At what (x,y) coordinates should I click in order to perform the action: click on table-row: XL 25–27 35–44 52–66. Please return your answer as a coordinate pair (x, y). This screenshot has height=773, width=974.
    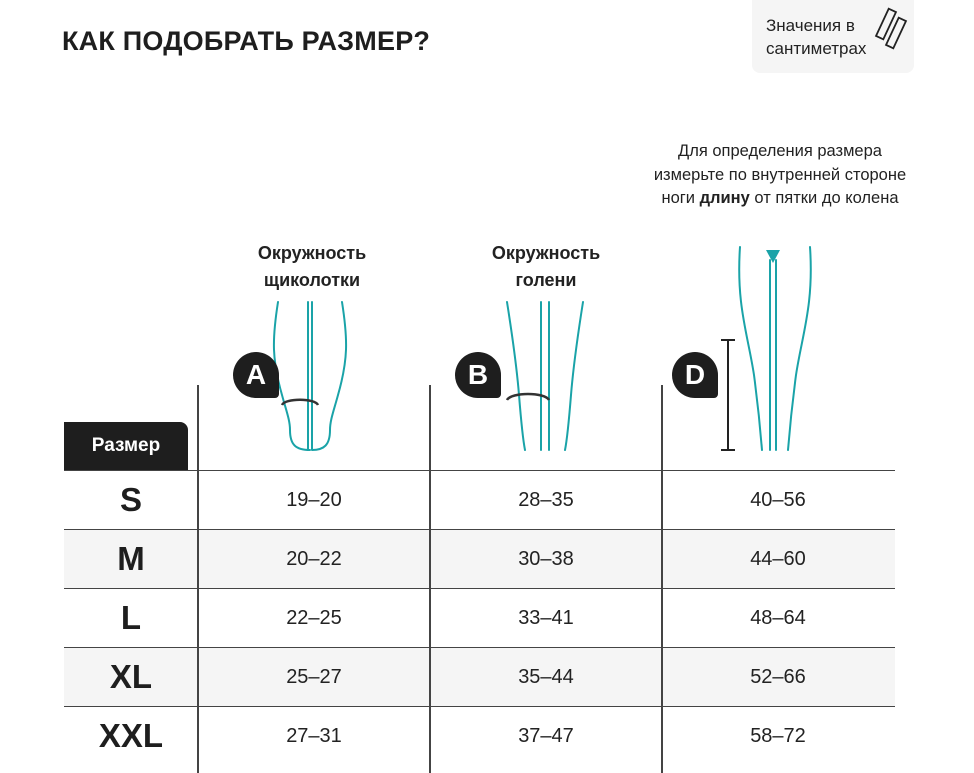
    Looking at the image, I should click on (479, 676).